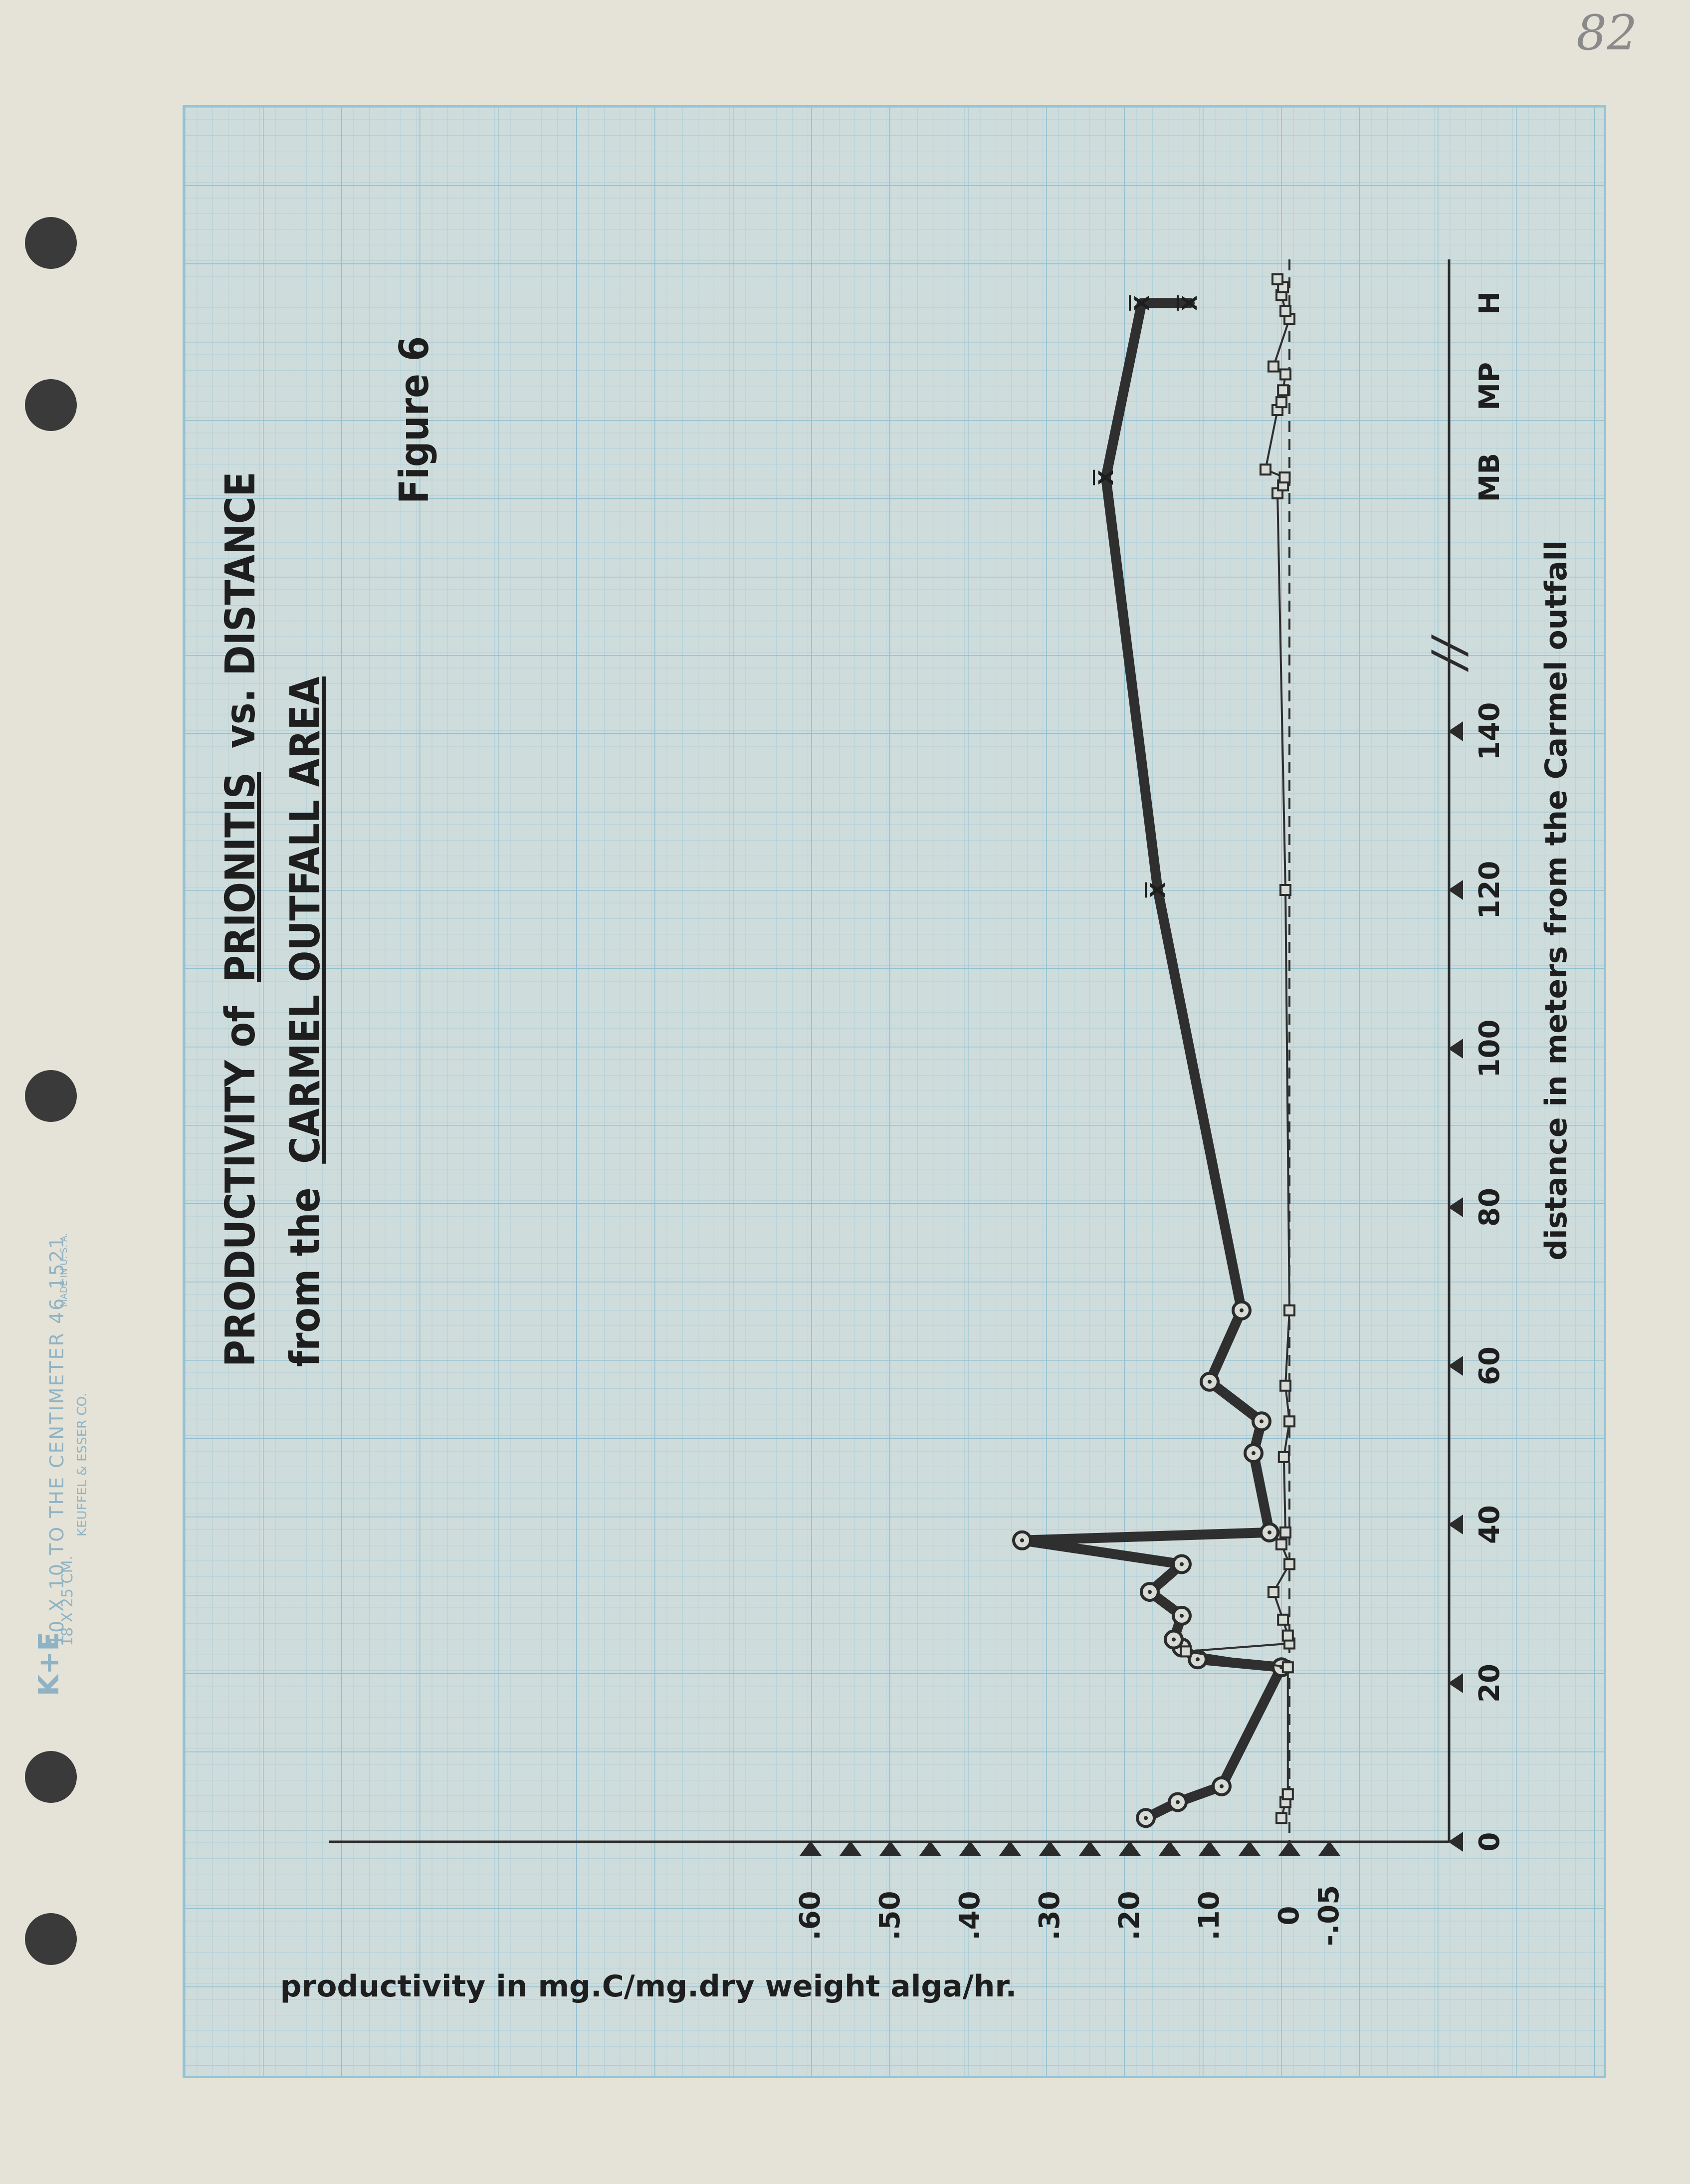 The height and width of the screenshot is (2184, 1690). I want to click on x-ticks-group: 0 20 40 60 80 100 120 140 MB MP H, so click(1477, 1071).